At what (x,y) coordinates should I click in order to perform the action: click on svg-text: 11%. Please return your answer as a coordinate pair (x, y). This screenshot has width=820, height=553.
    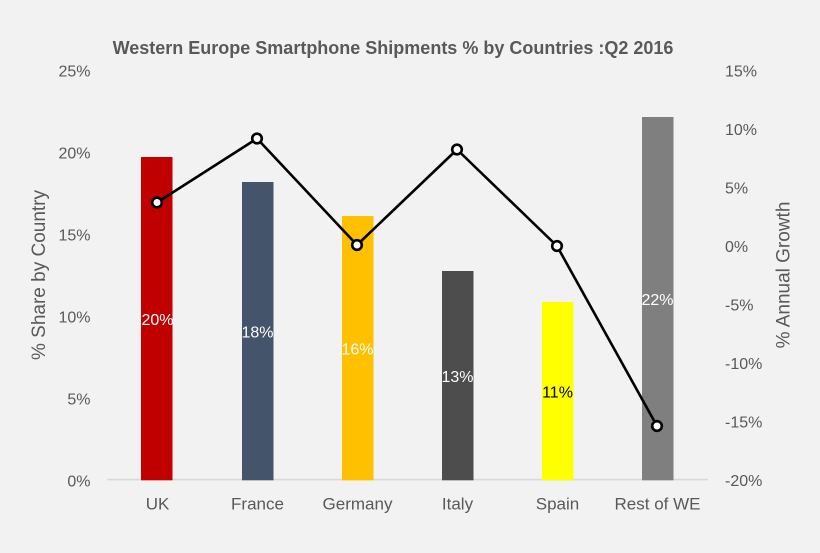
    Looking at the image, I should click on (557, 393).